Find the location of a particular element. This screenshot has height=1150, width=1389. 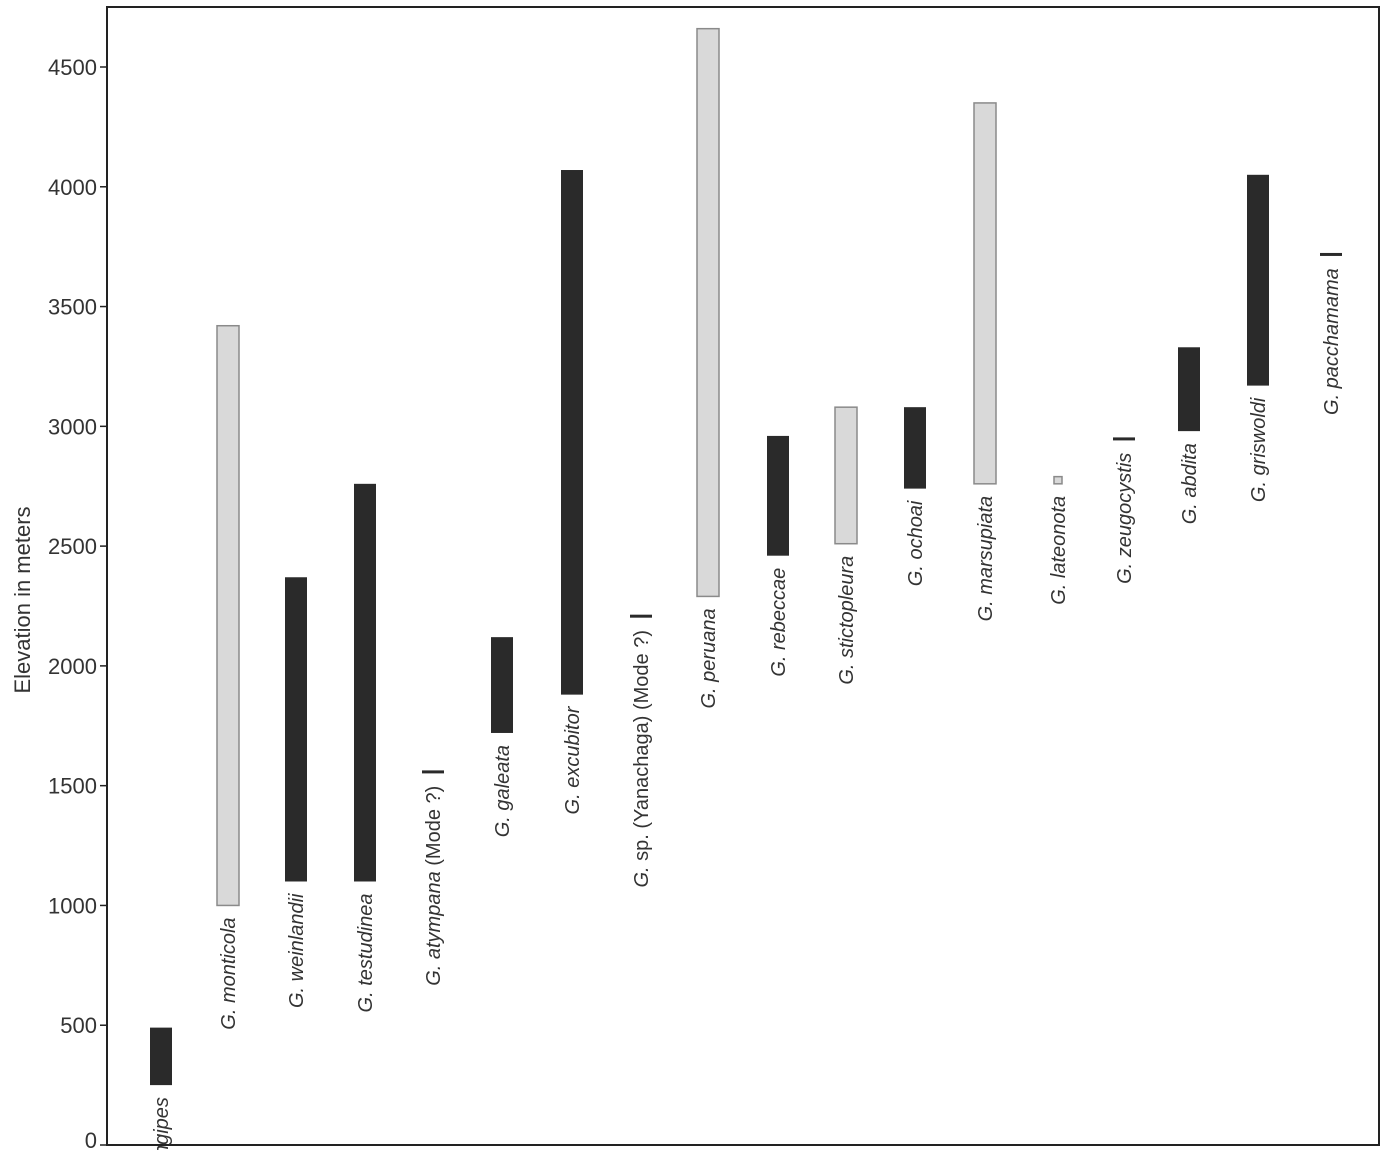

species-name: G. lateonota is located at coordinates (1059, 550).